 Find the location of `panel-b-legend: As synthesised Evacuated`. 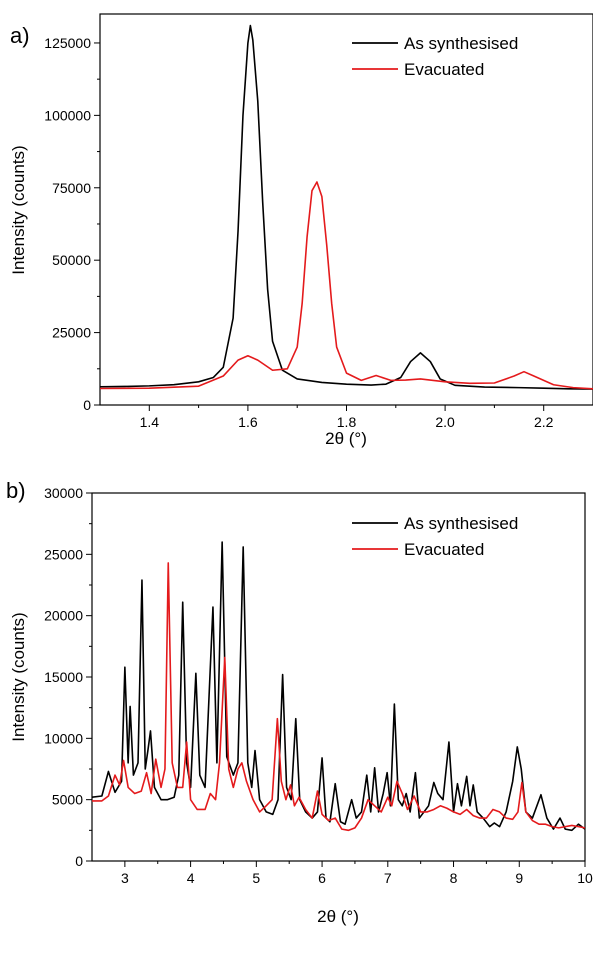

panel-b-legend: As synthesised Evacuated is located at coordinates (435, 536).